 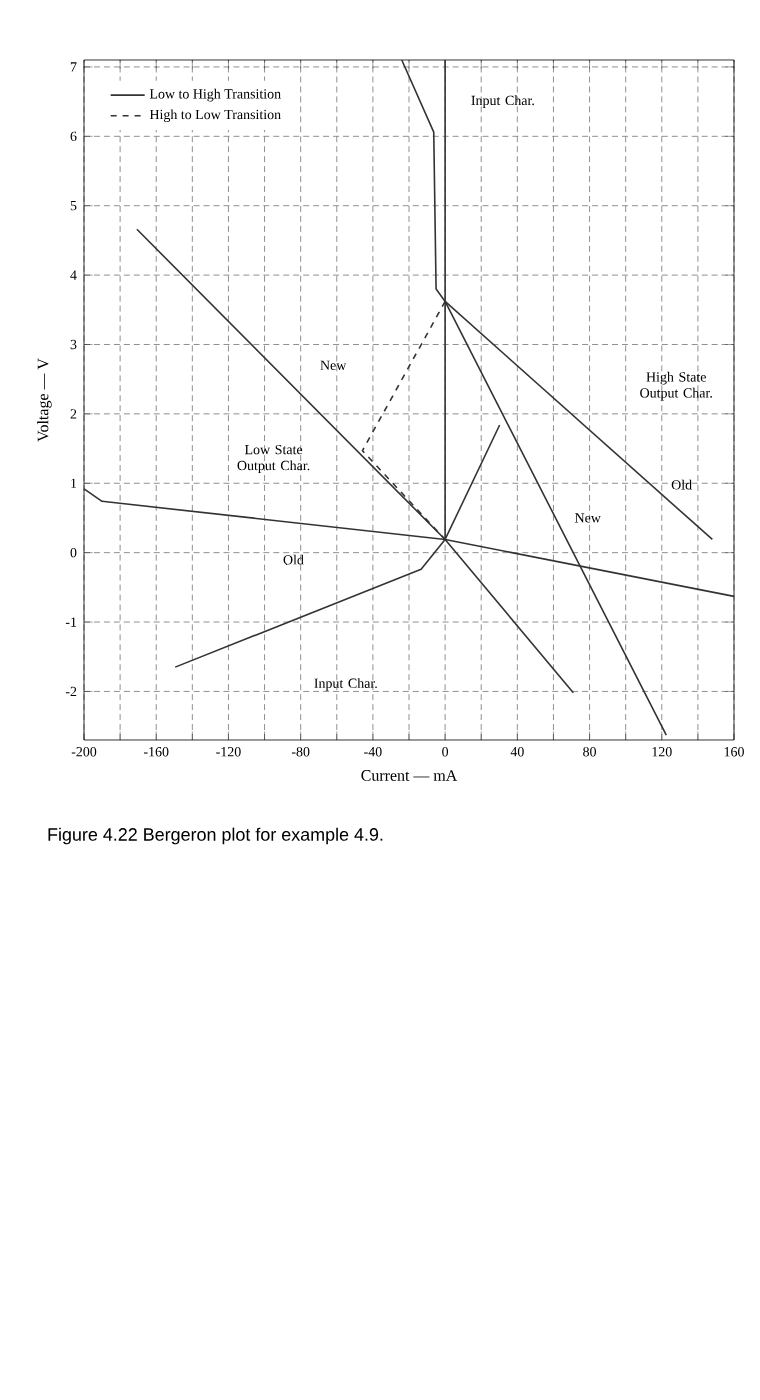 I want to click on caption: Figure 4.22 Bergeron plot for example 4.9., so click(x=215, y=836).